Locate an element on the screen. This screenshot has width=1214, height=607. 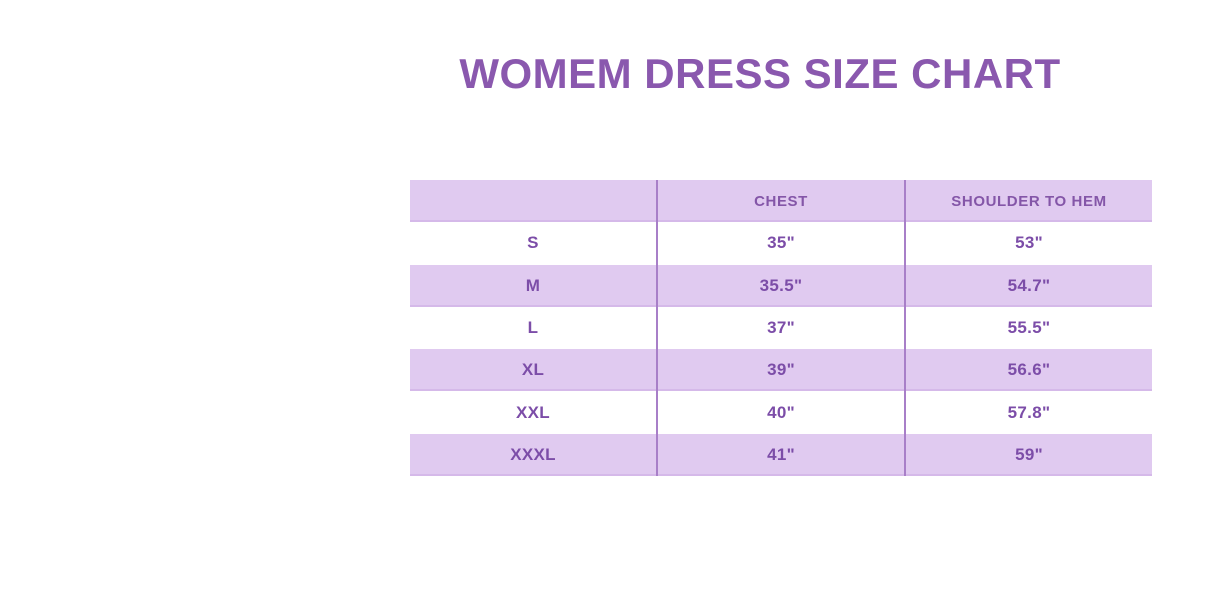
cell-shoulder-to-hem: 59" is located at coordinates (1029, 454).